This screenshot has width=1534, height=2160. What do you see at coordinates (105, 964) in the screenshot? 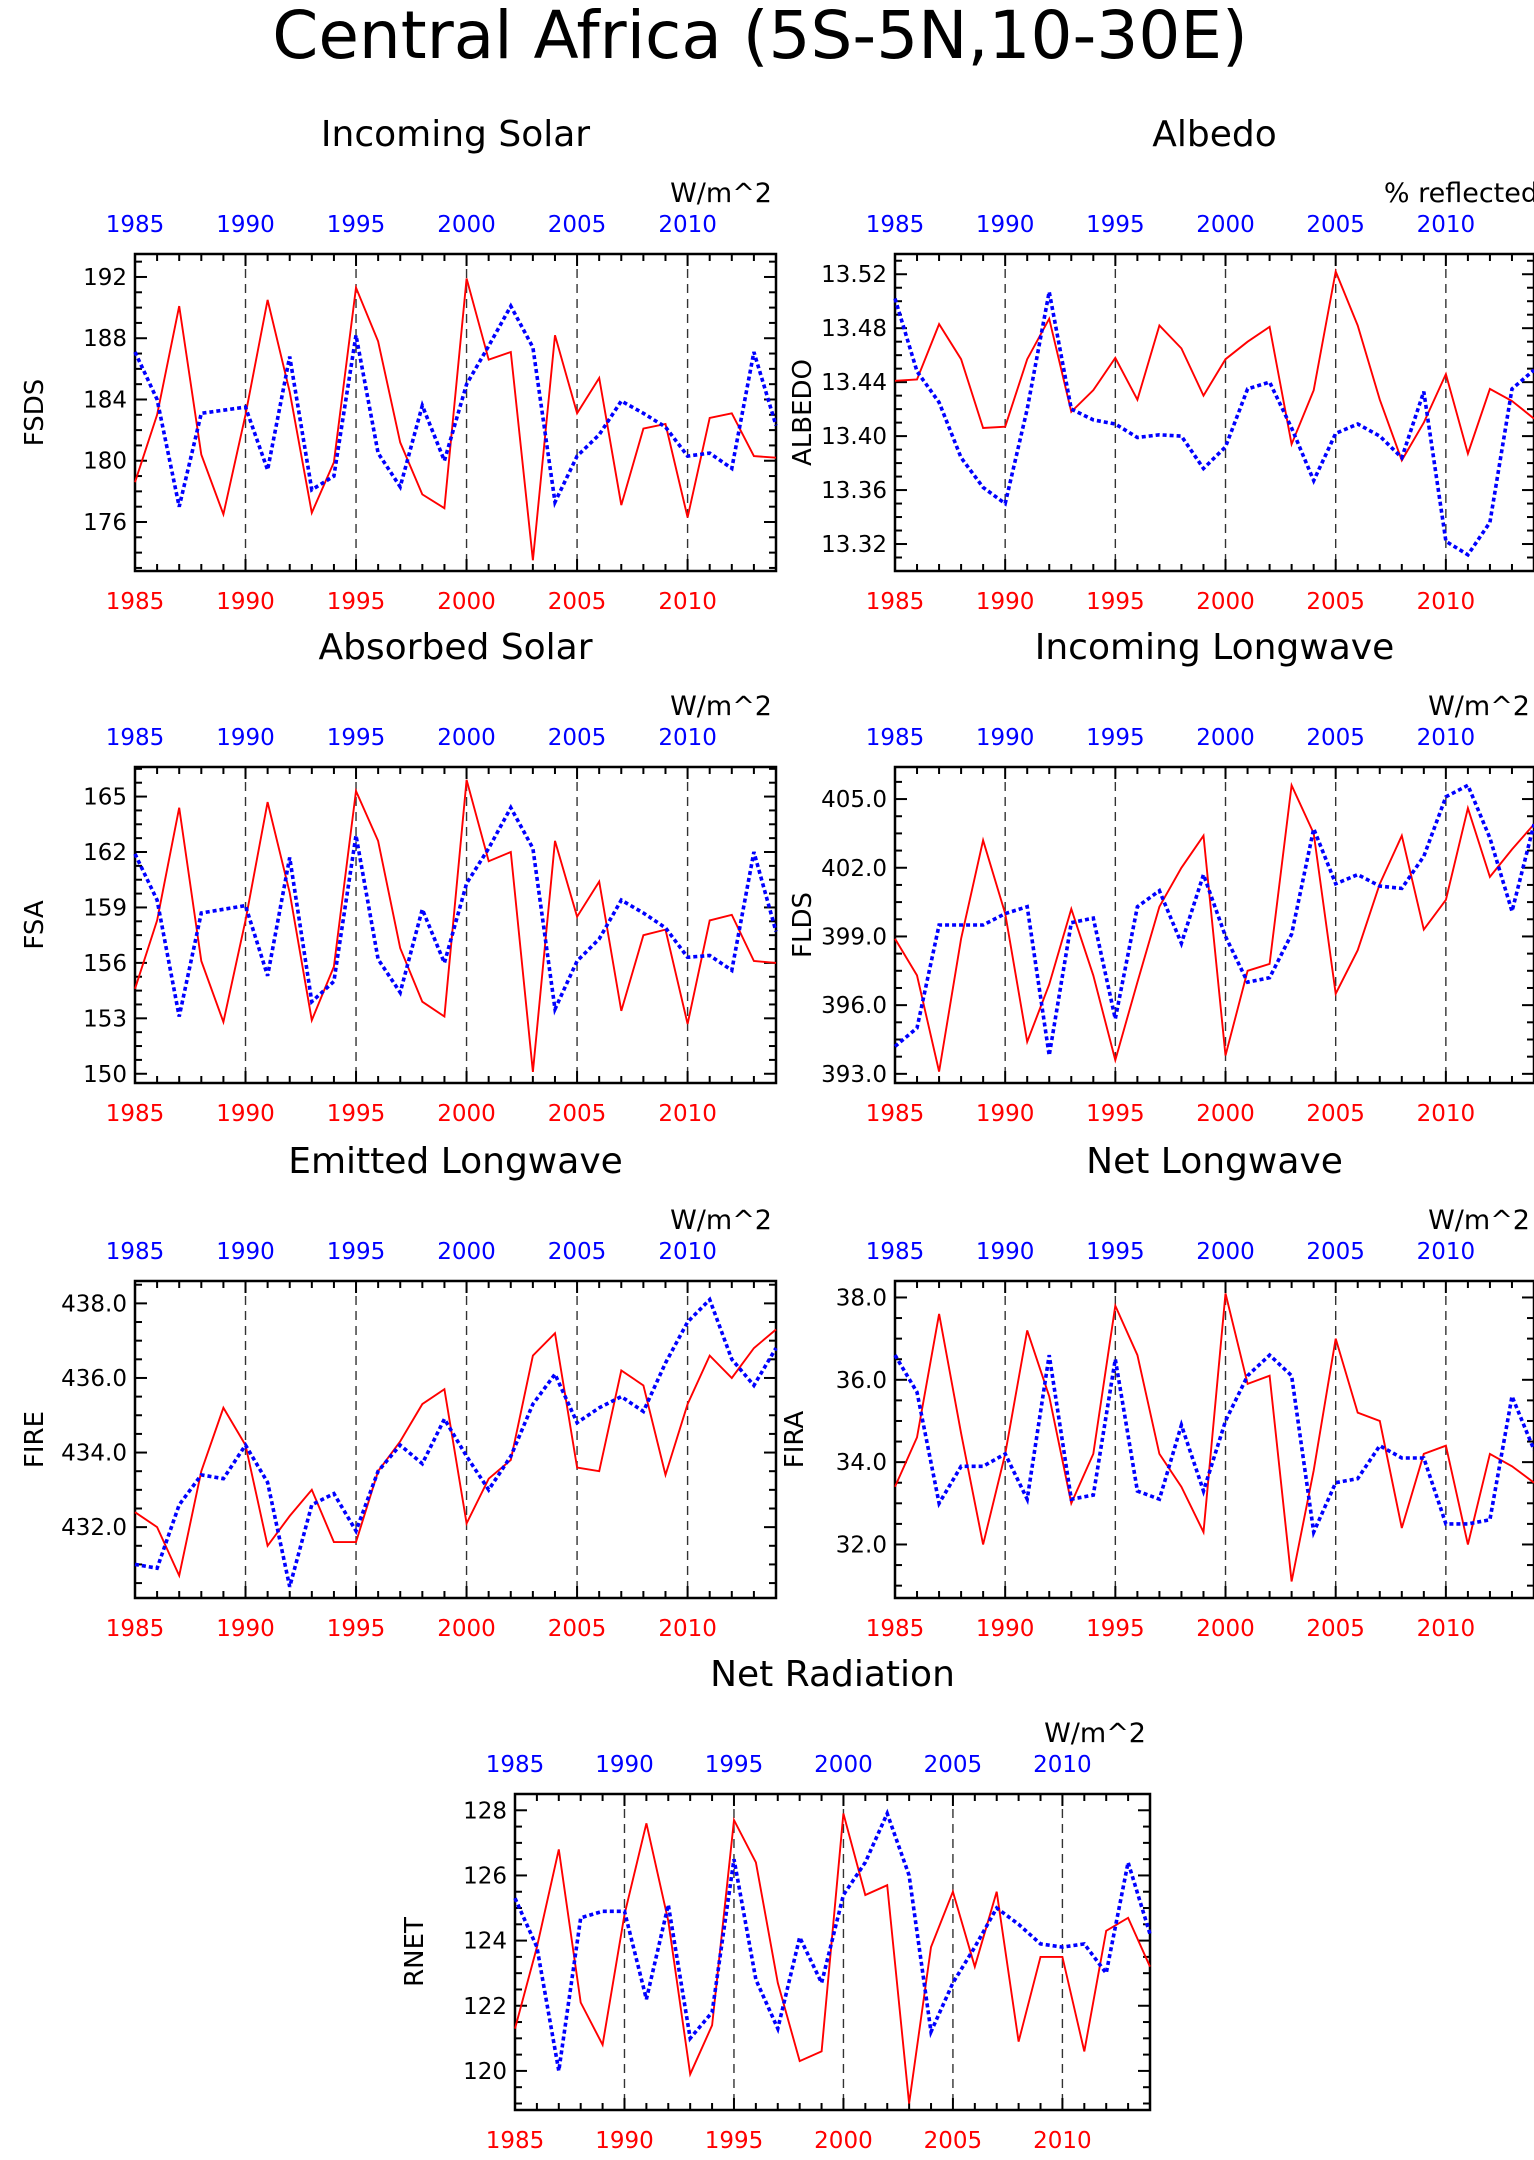
I see `y-tick-label: 156` at bounding box center [105, 964].